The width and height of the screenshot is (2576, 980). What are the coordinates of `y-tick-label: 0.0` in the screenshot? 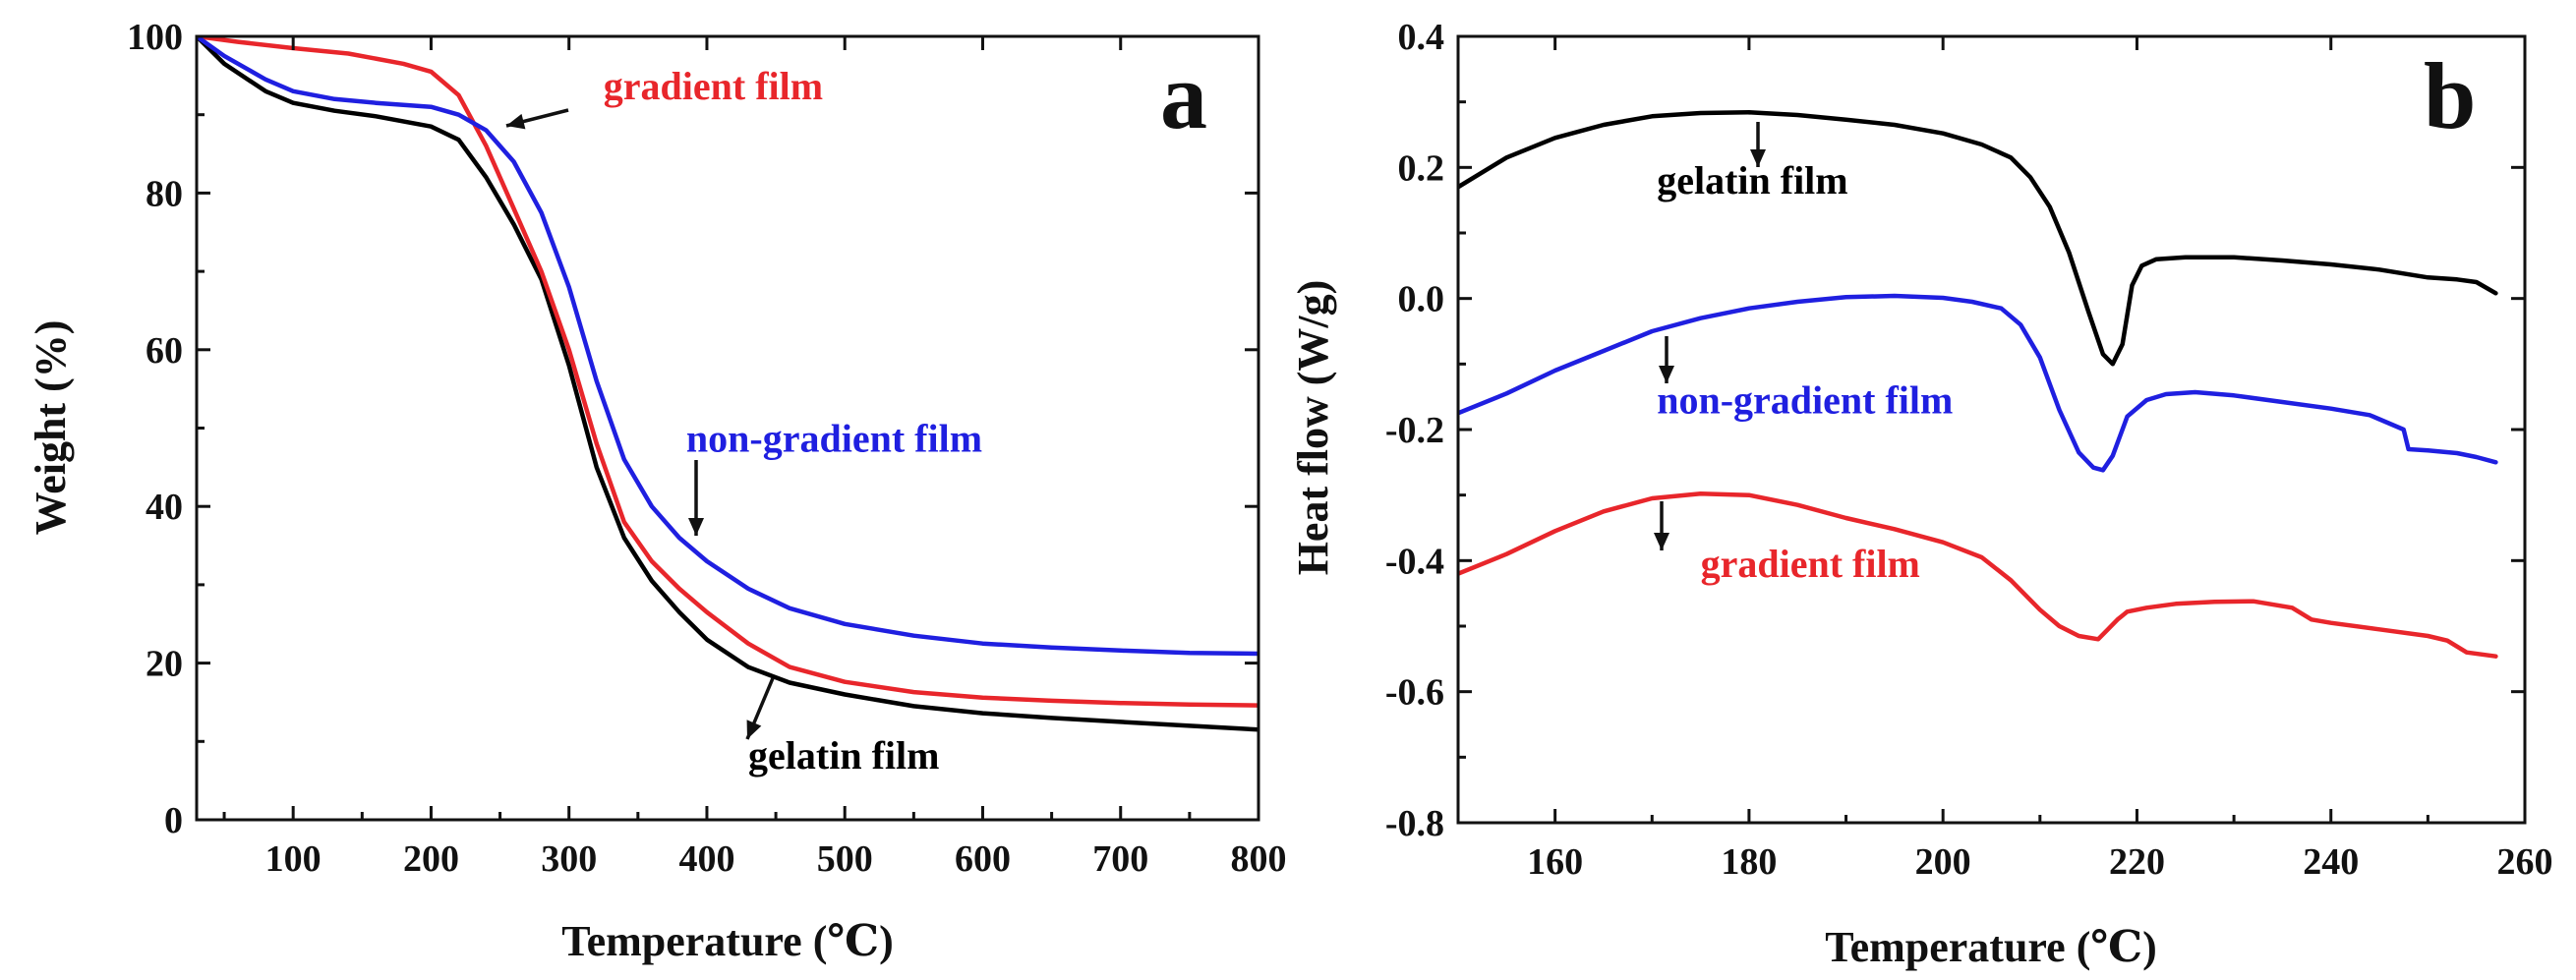 It's located at (1421, 299).